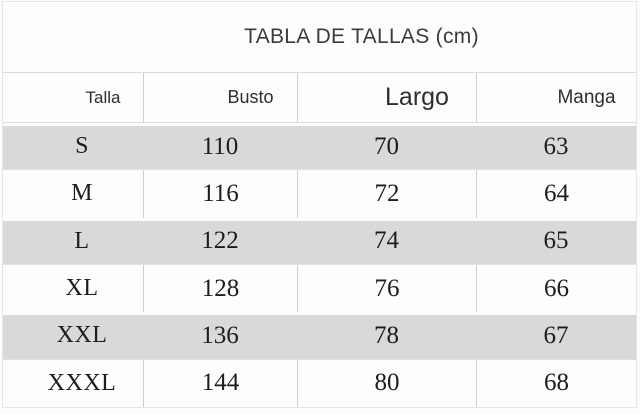  What do you see at coordinates (556, 241) in the screenshot?
I see `manga-value: 65` at bounding box center [556, 241].